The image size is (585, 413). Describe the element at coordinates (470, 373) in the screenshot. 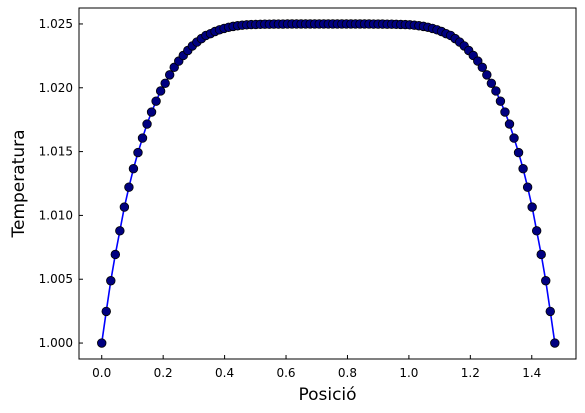

I see `x-tick-label: 1.2` at that location.